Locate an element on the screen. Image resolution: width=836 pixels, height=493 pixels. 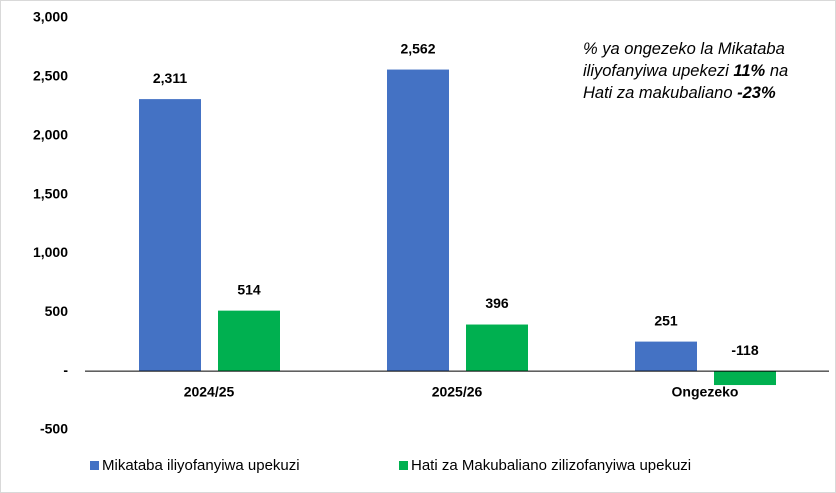
y-tick-label: 2,500 is located at coordinates (50, 76).